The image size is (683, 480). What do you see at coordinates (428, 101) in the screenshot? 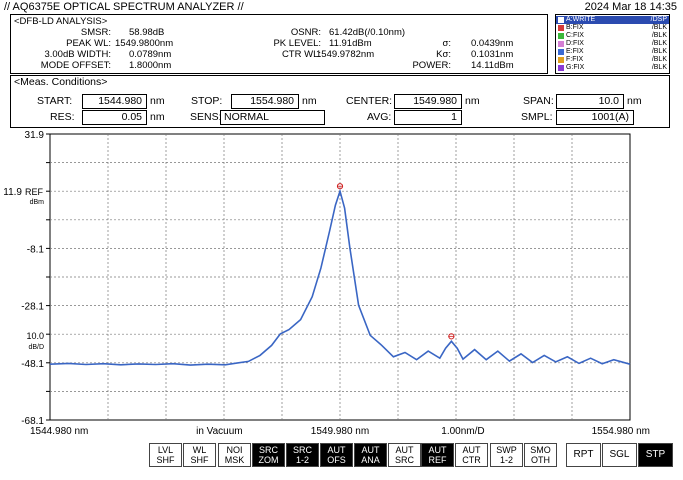
I see `center-field: 1549.980` at bounding box center [428, 101].